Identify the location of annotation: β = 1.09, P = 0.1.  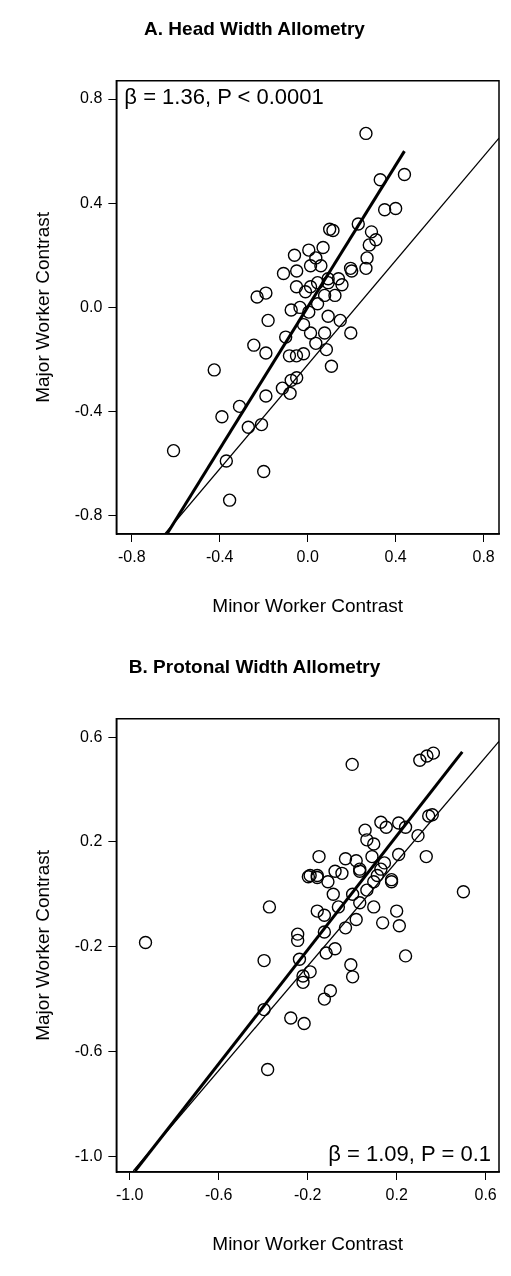
(409, 1154).